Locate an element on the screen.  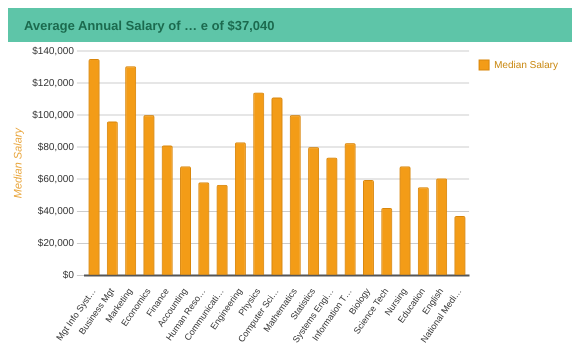
y-tick-label: $120,000 is located at coordinates (53, 83).